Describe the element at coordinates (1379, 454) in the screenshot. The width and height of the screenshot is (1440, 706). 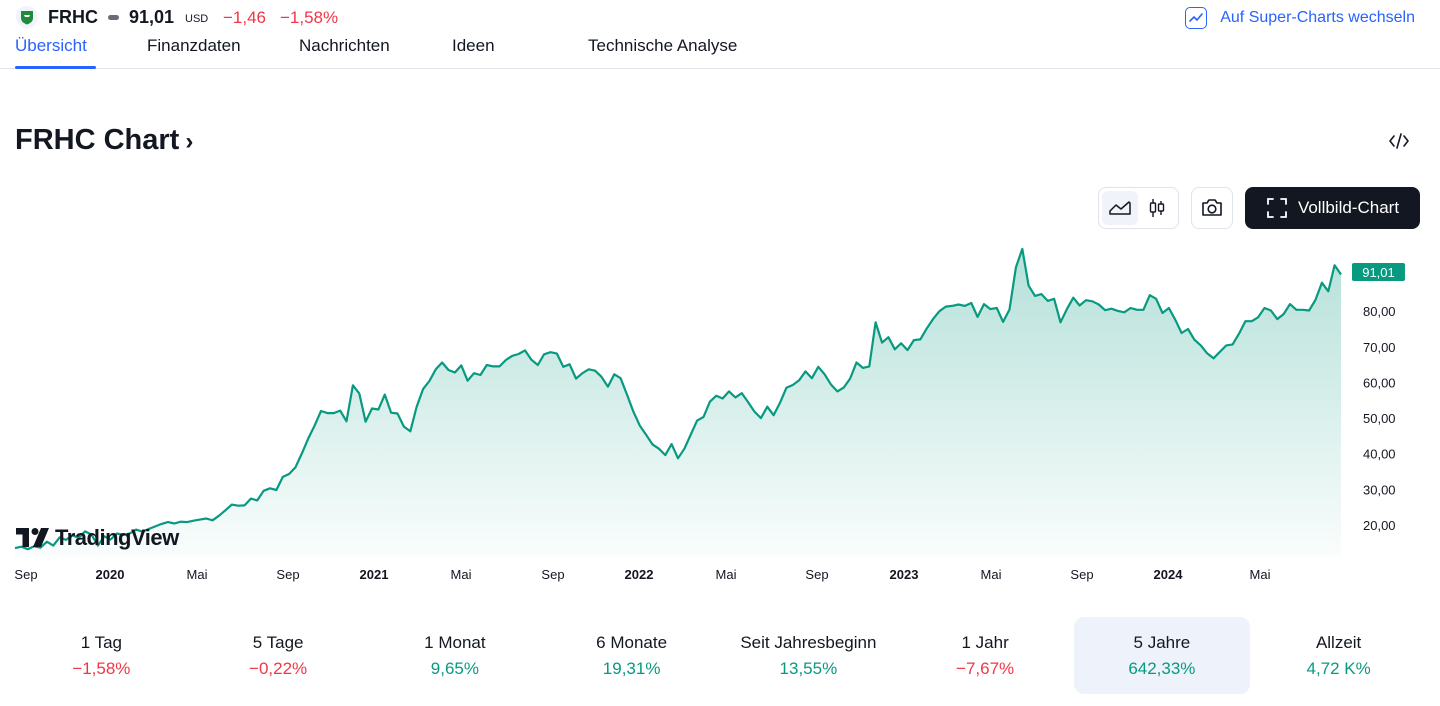
I see `y-tick-label: 40,00` at that location.